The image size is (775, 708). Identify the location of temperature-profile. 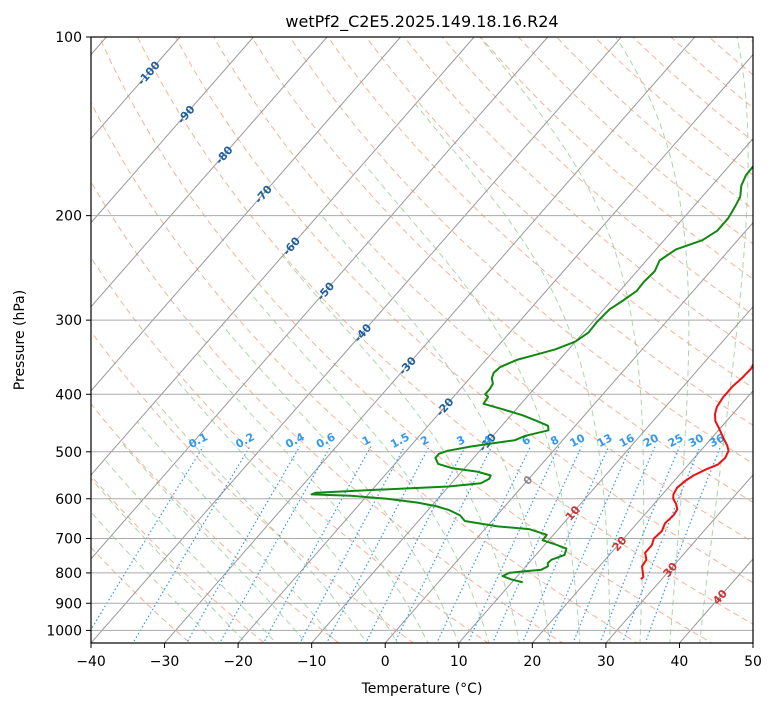
(696, 471).